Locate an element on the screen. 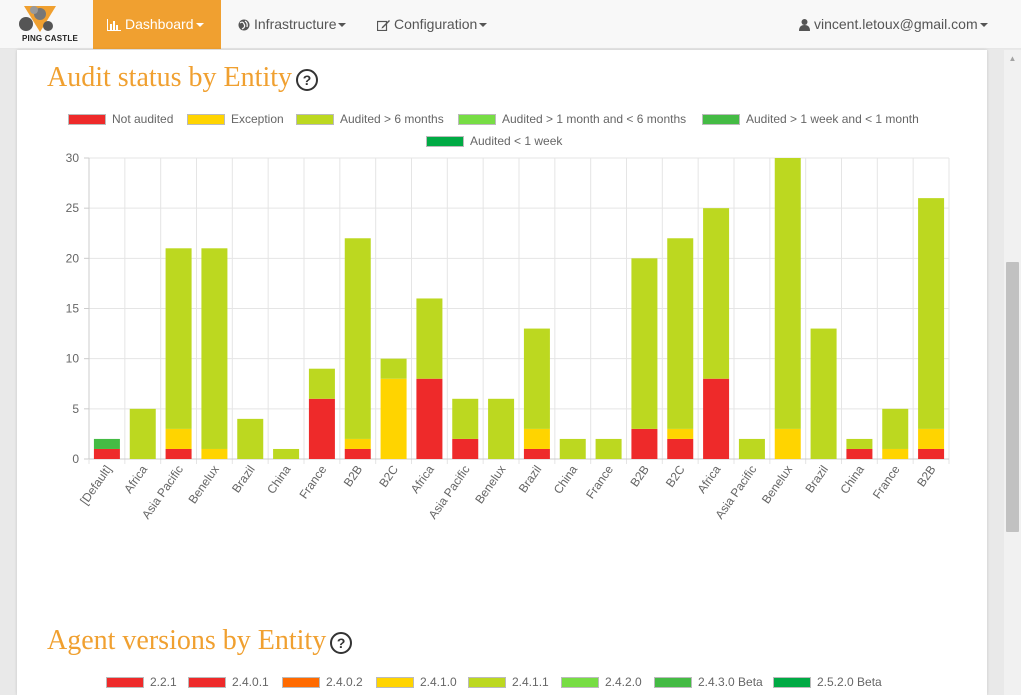  legend-label: 2.4.0.2 is located at coordinates (344, 682).